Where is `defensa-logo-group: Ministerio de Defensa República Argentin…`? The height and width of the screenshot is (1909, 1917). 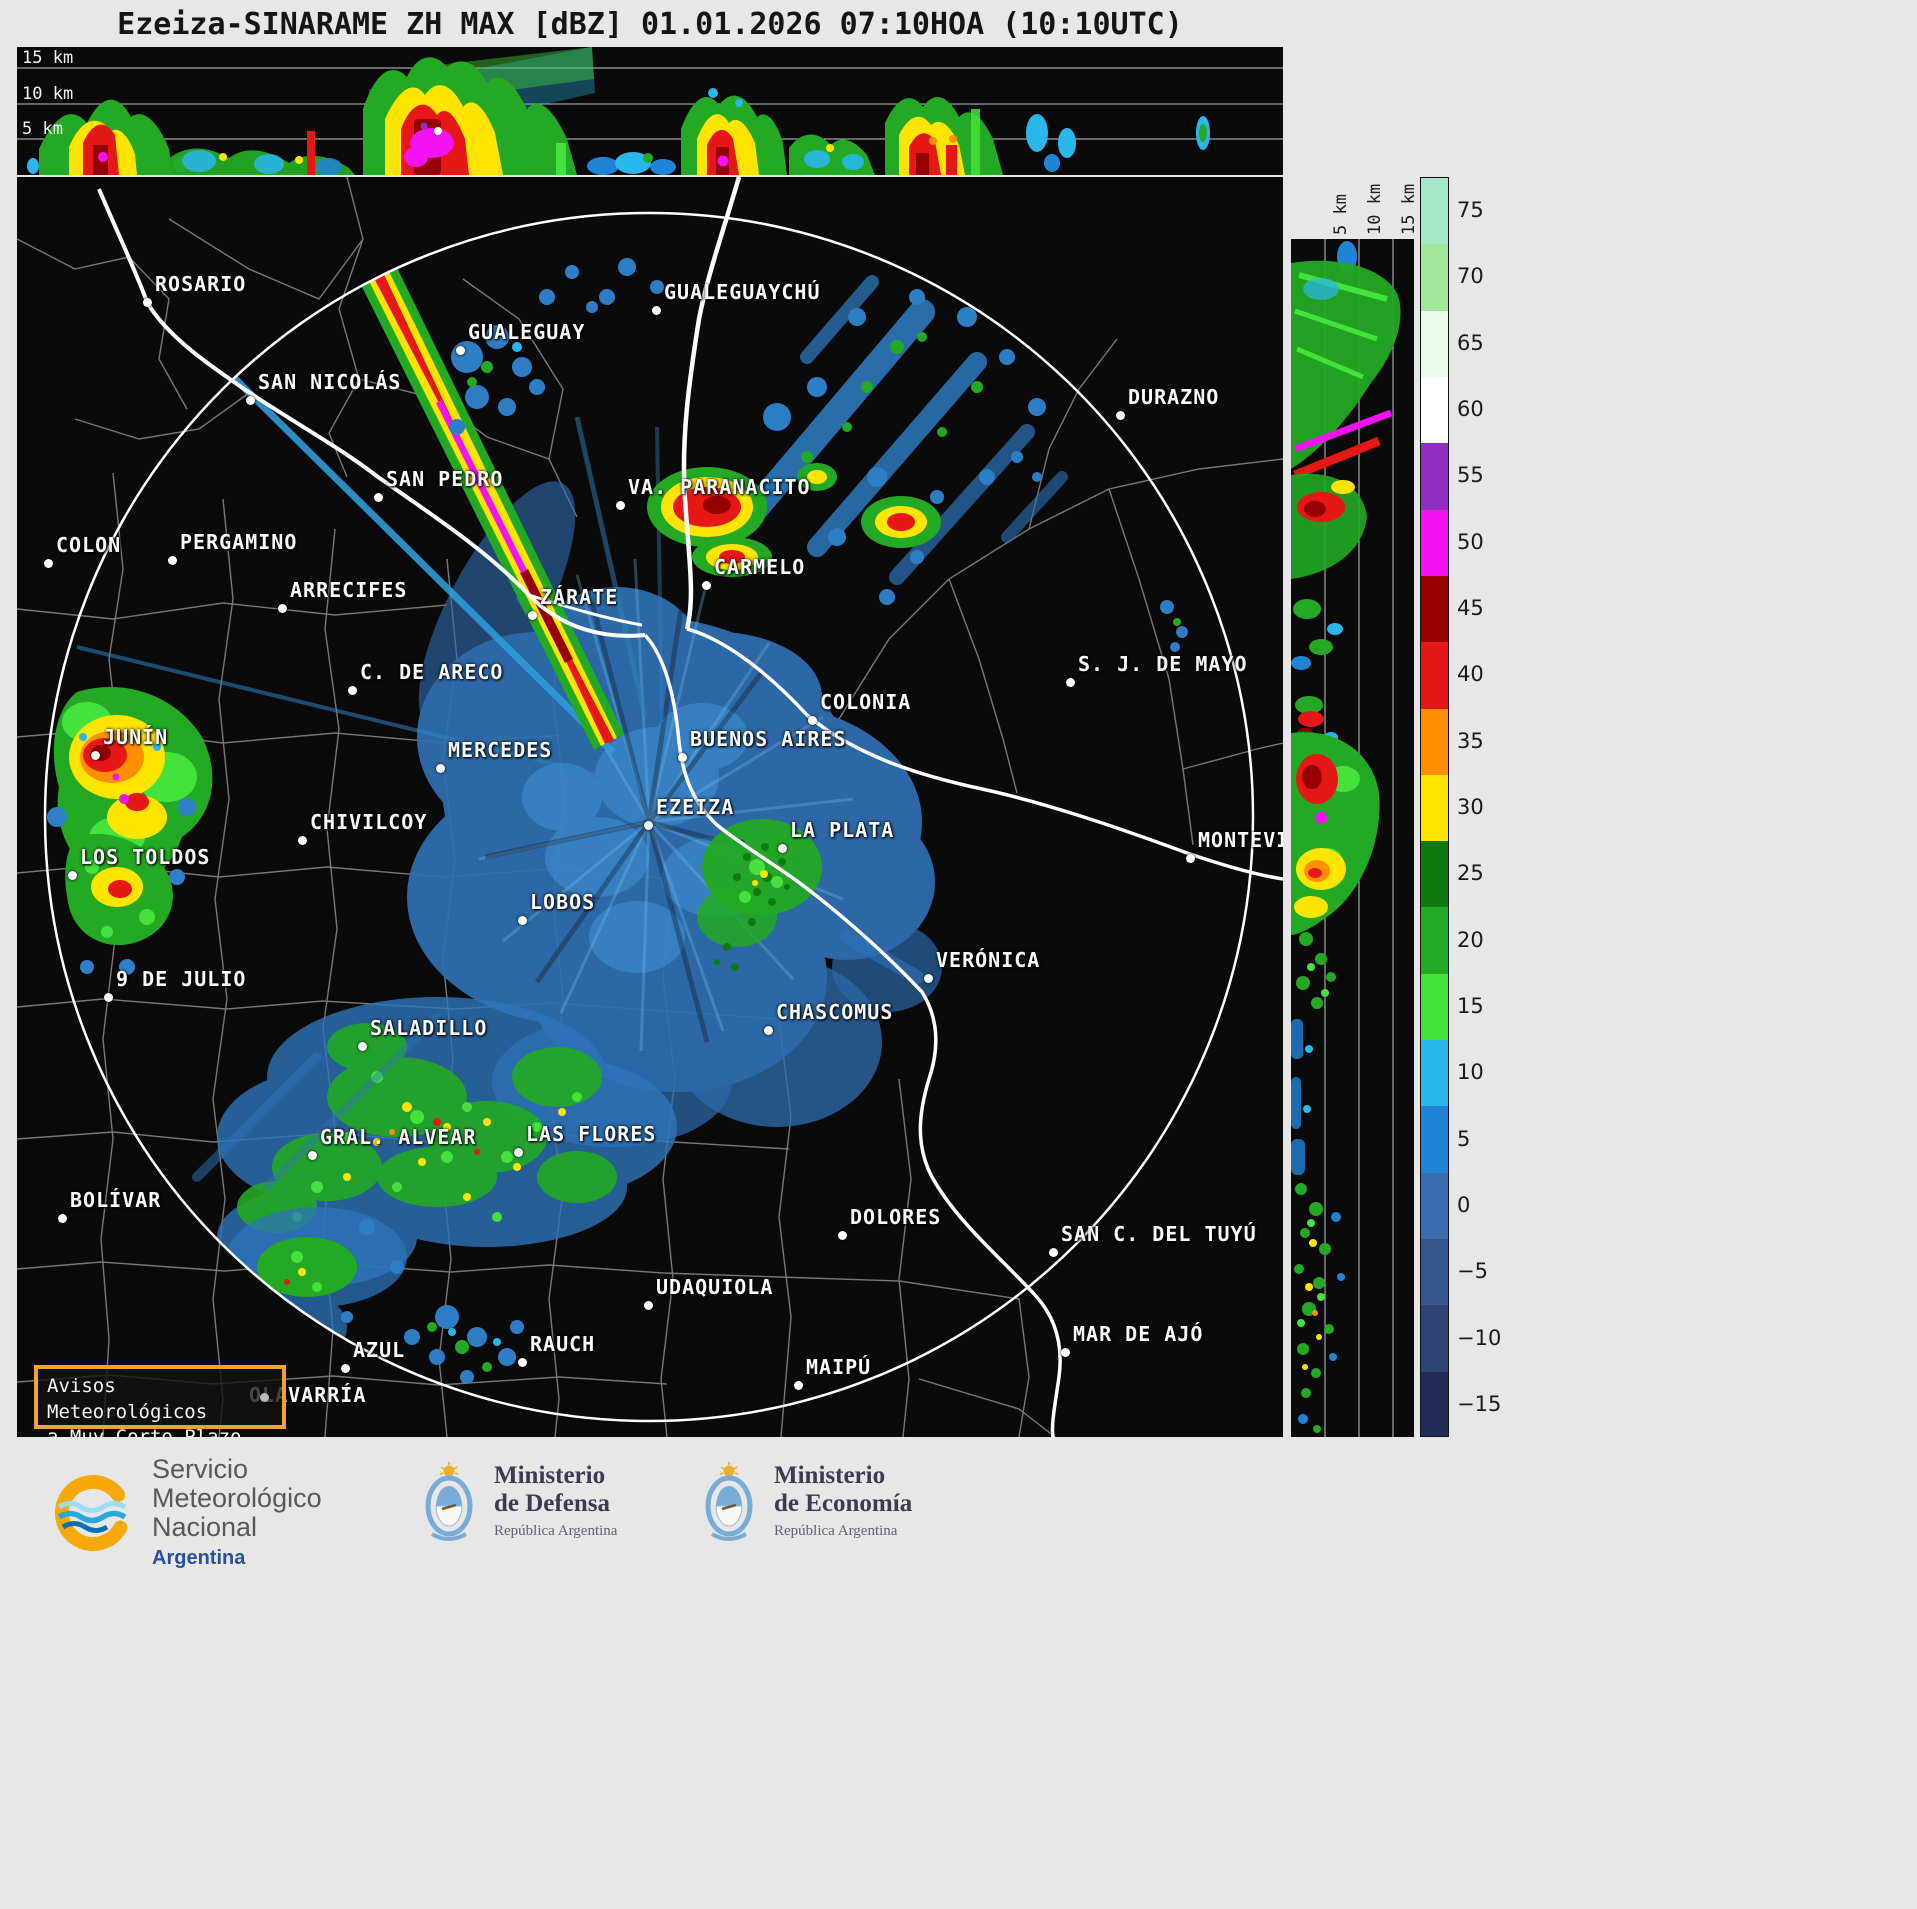 defensa-logo-group: Ministerio de Defensa República Argentin… is located at coordinates (518, 1501).